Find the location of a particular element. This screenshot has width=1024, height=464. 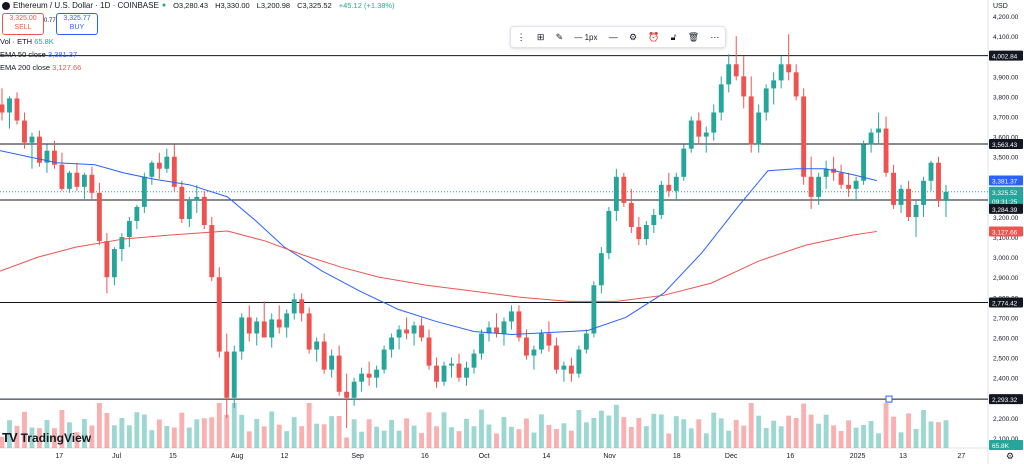

template-icon: ⊞ is located at coordinates (540, 37).